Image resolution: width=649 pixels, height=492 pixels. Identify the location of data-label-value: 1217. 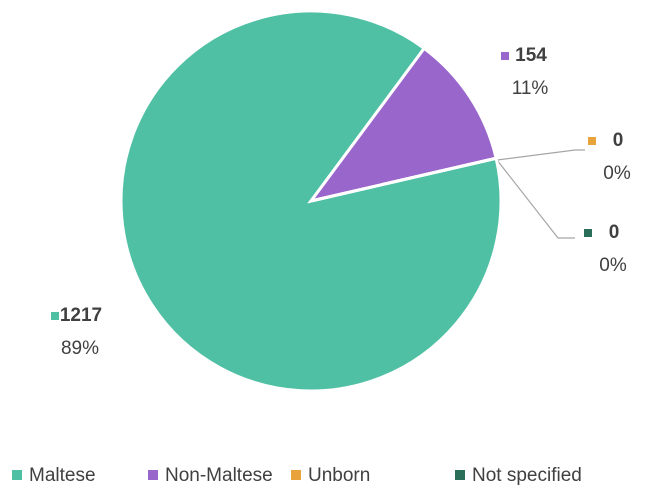
(81, 315).